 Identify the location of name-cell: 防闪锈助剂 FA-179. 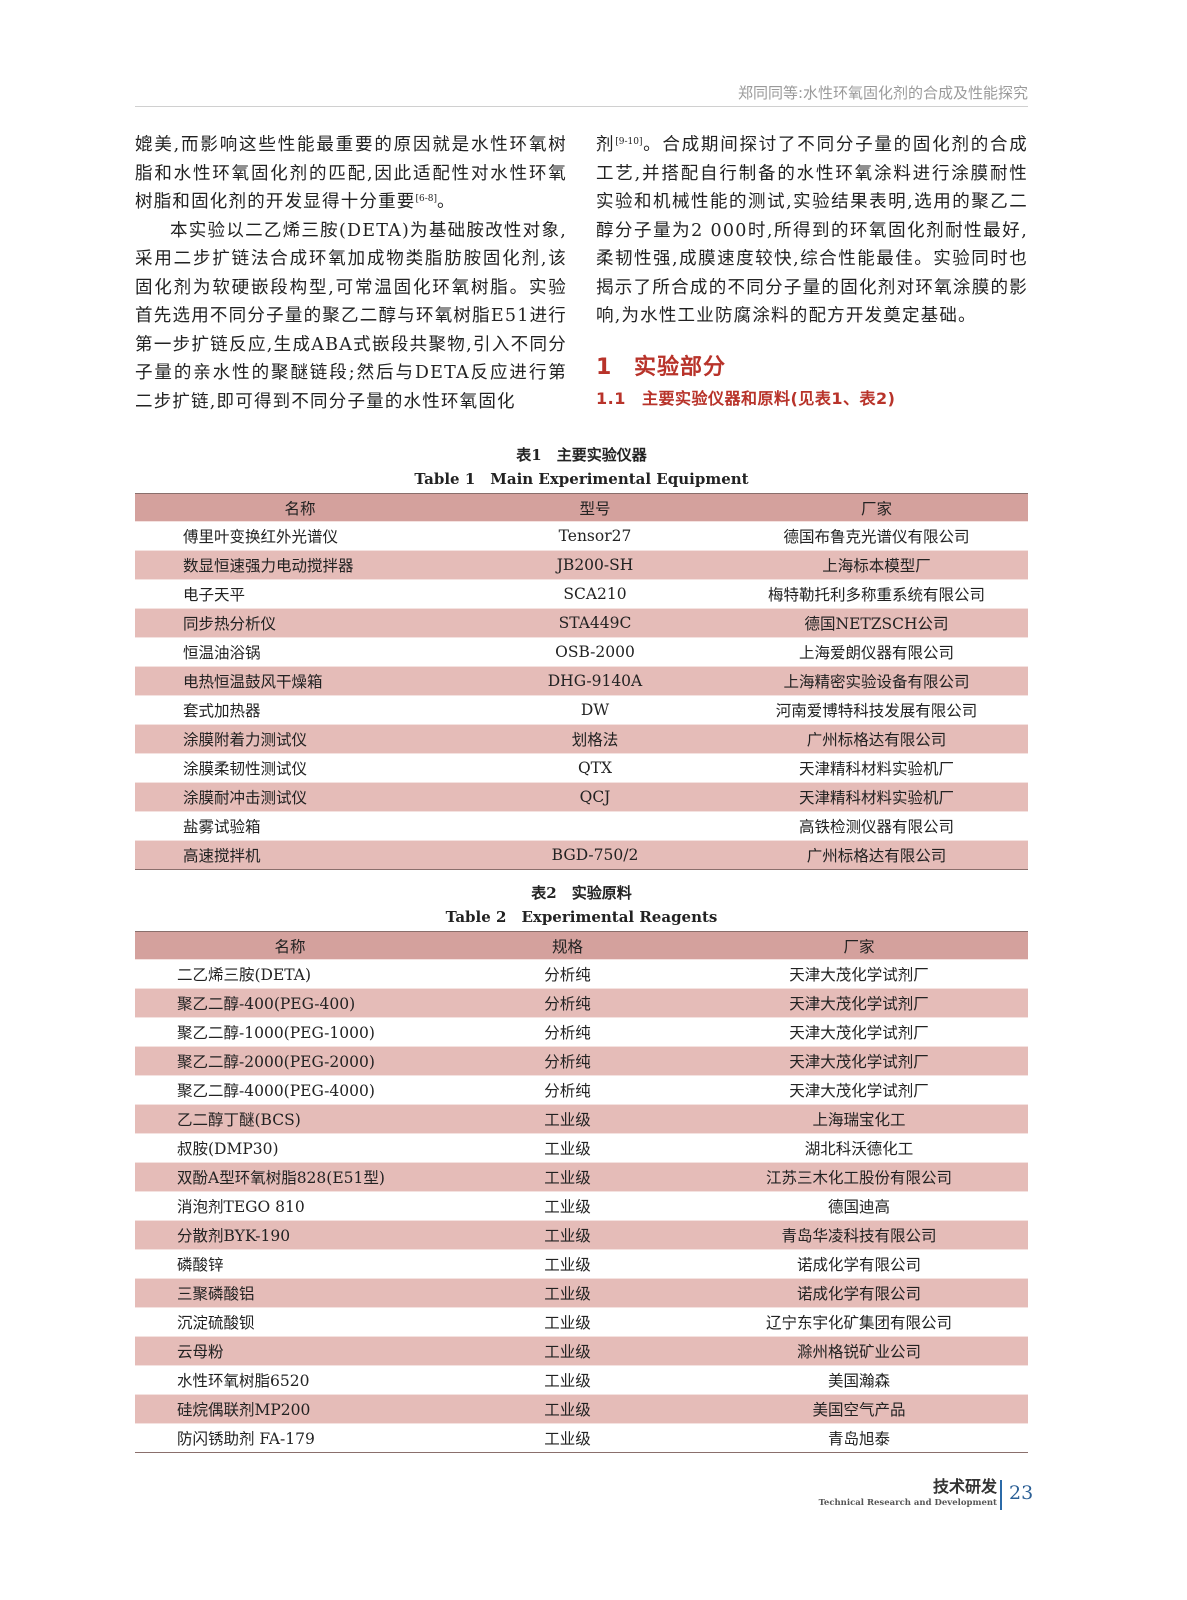
(290, 1438).